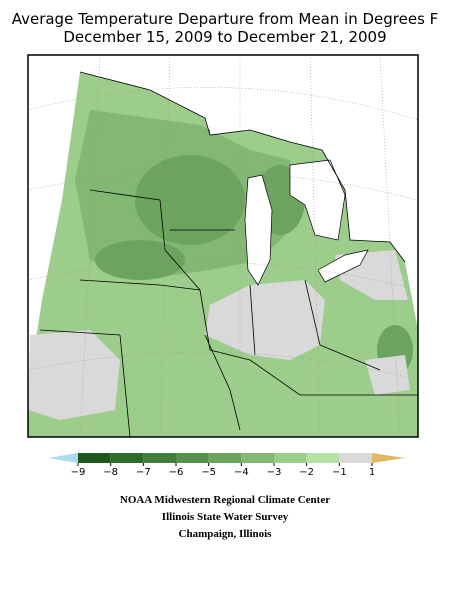 Image resolution: width=450 pixels, height=600 pixels. What do you see at coordinates (225, 517) in the screenshot?
I see `footer-line: Illinois State Water Survey` at bounding box center [225, 517].